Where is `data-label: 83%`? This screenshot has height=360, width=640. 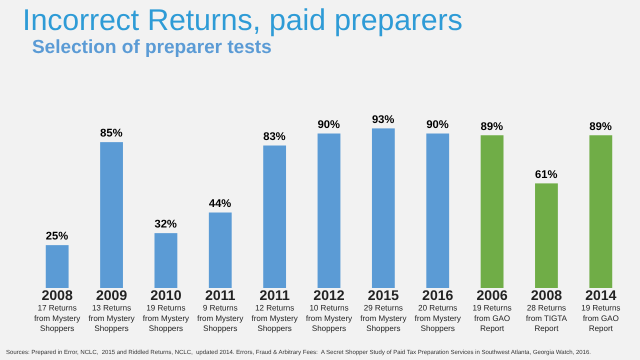 data-label: 83% is located at coordinates (274, 137).